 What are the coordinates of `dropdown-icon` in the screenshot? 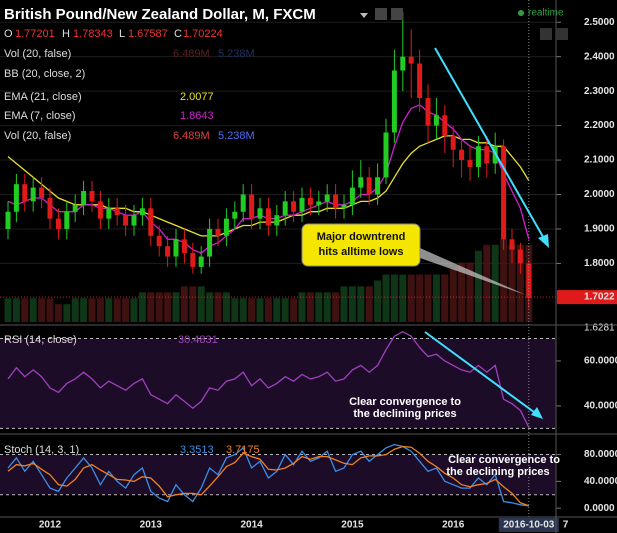 It's located at (364, 15).